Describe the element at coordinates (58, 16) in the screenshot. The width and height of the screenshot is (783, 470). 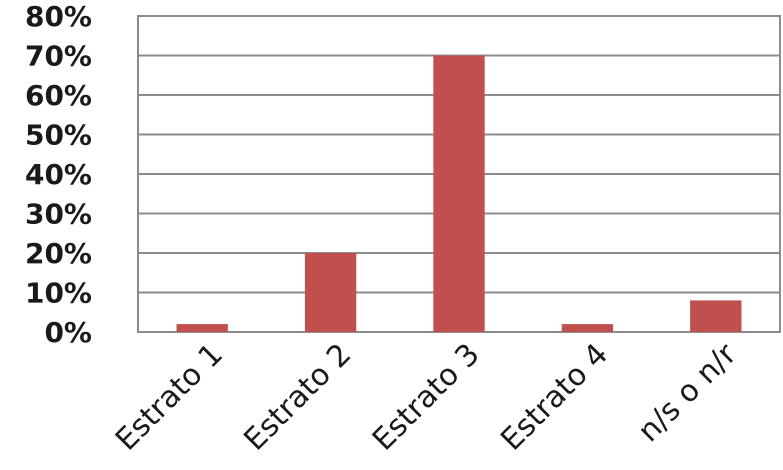
I see `y-tick-label: 80%` at that location.